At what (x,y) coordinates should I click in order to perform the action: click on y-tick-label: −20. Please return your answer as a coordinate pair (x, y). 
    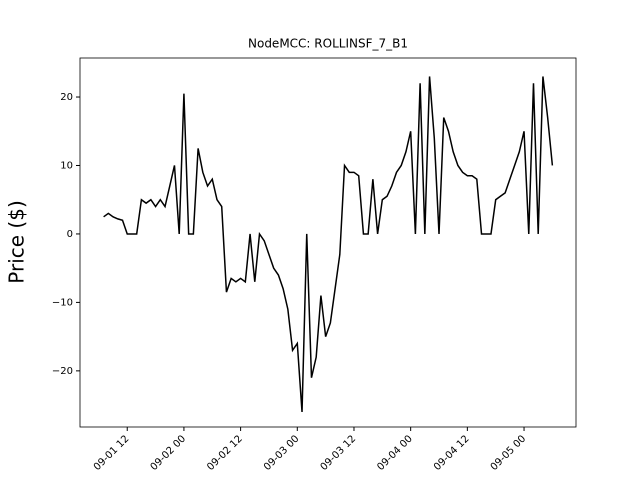
    Looking at the image, I should click on (62, 371).